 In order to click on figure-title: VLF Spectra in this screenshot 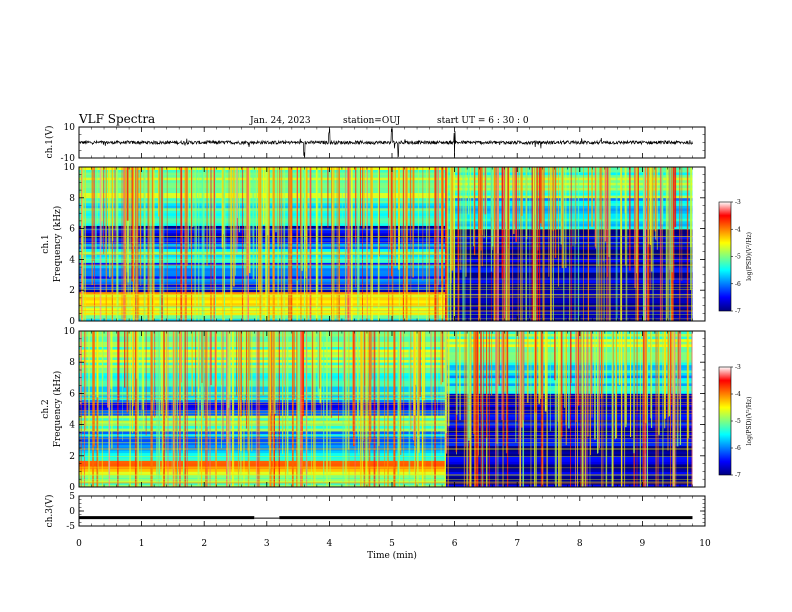, I will do `click(116, 119)`.